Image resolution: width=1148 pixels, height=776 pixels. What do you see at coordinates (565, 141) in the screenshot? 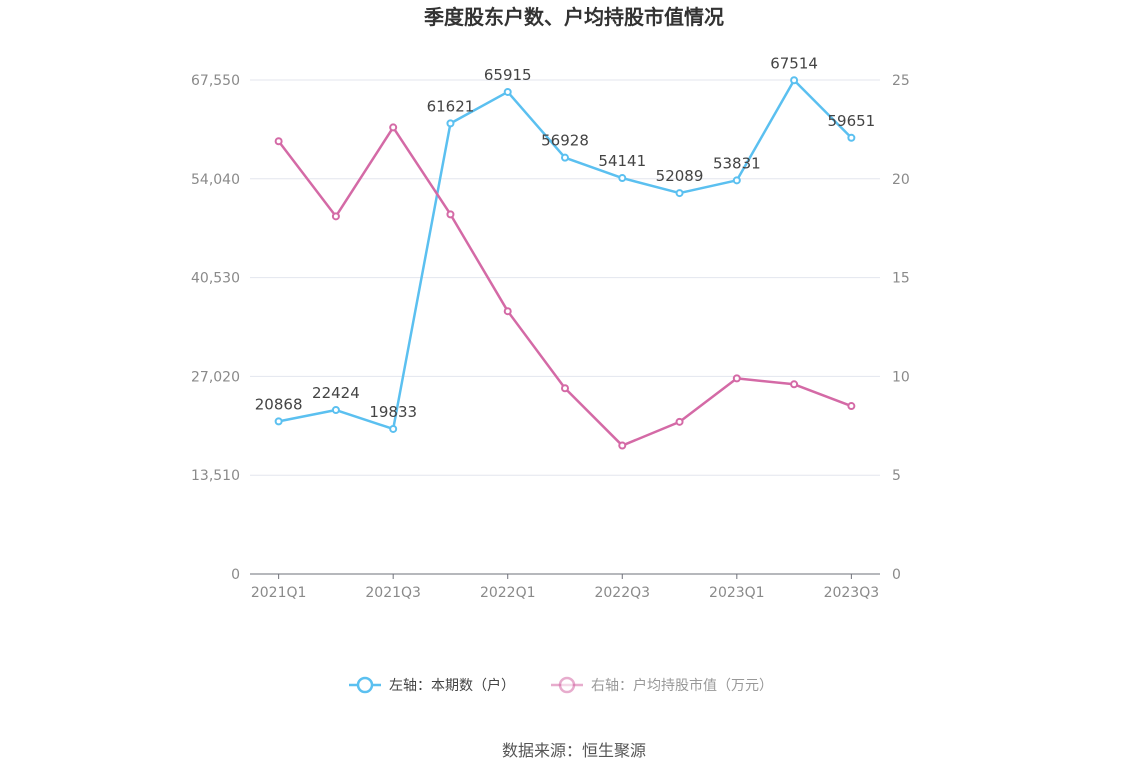
I see `data-label: 56928` at bounding box center [565, 141].